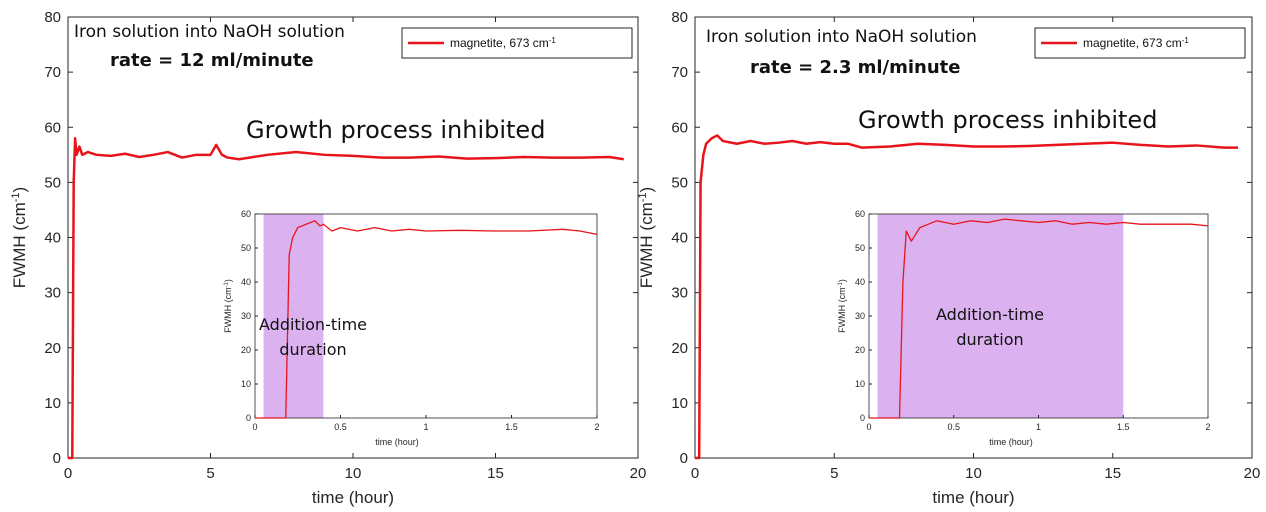  Describe the element at coordinates (855, 67) in the screenshot. I see `annotation-line2: rate = 2.3 ml/minute` at that location.